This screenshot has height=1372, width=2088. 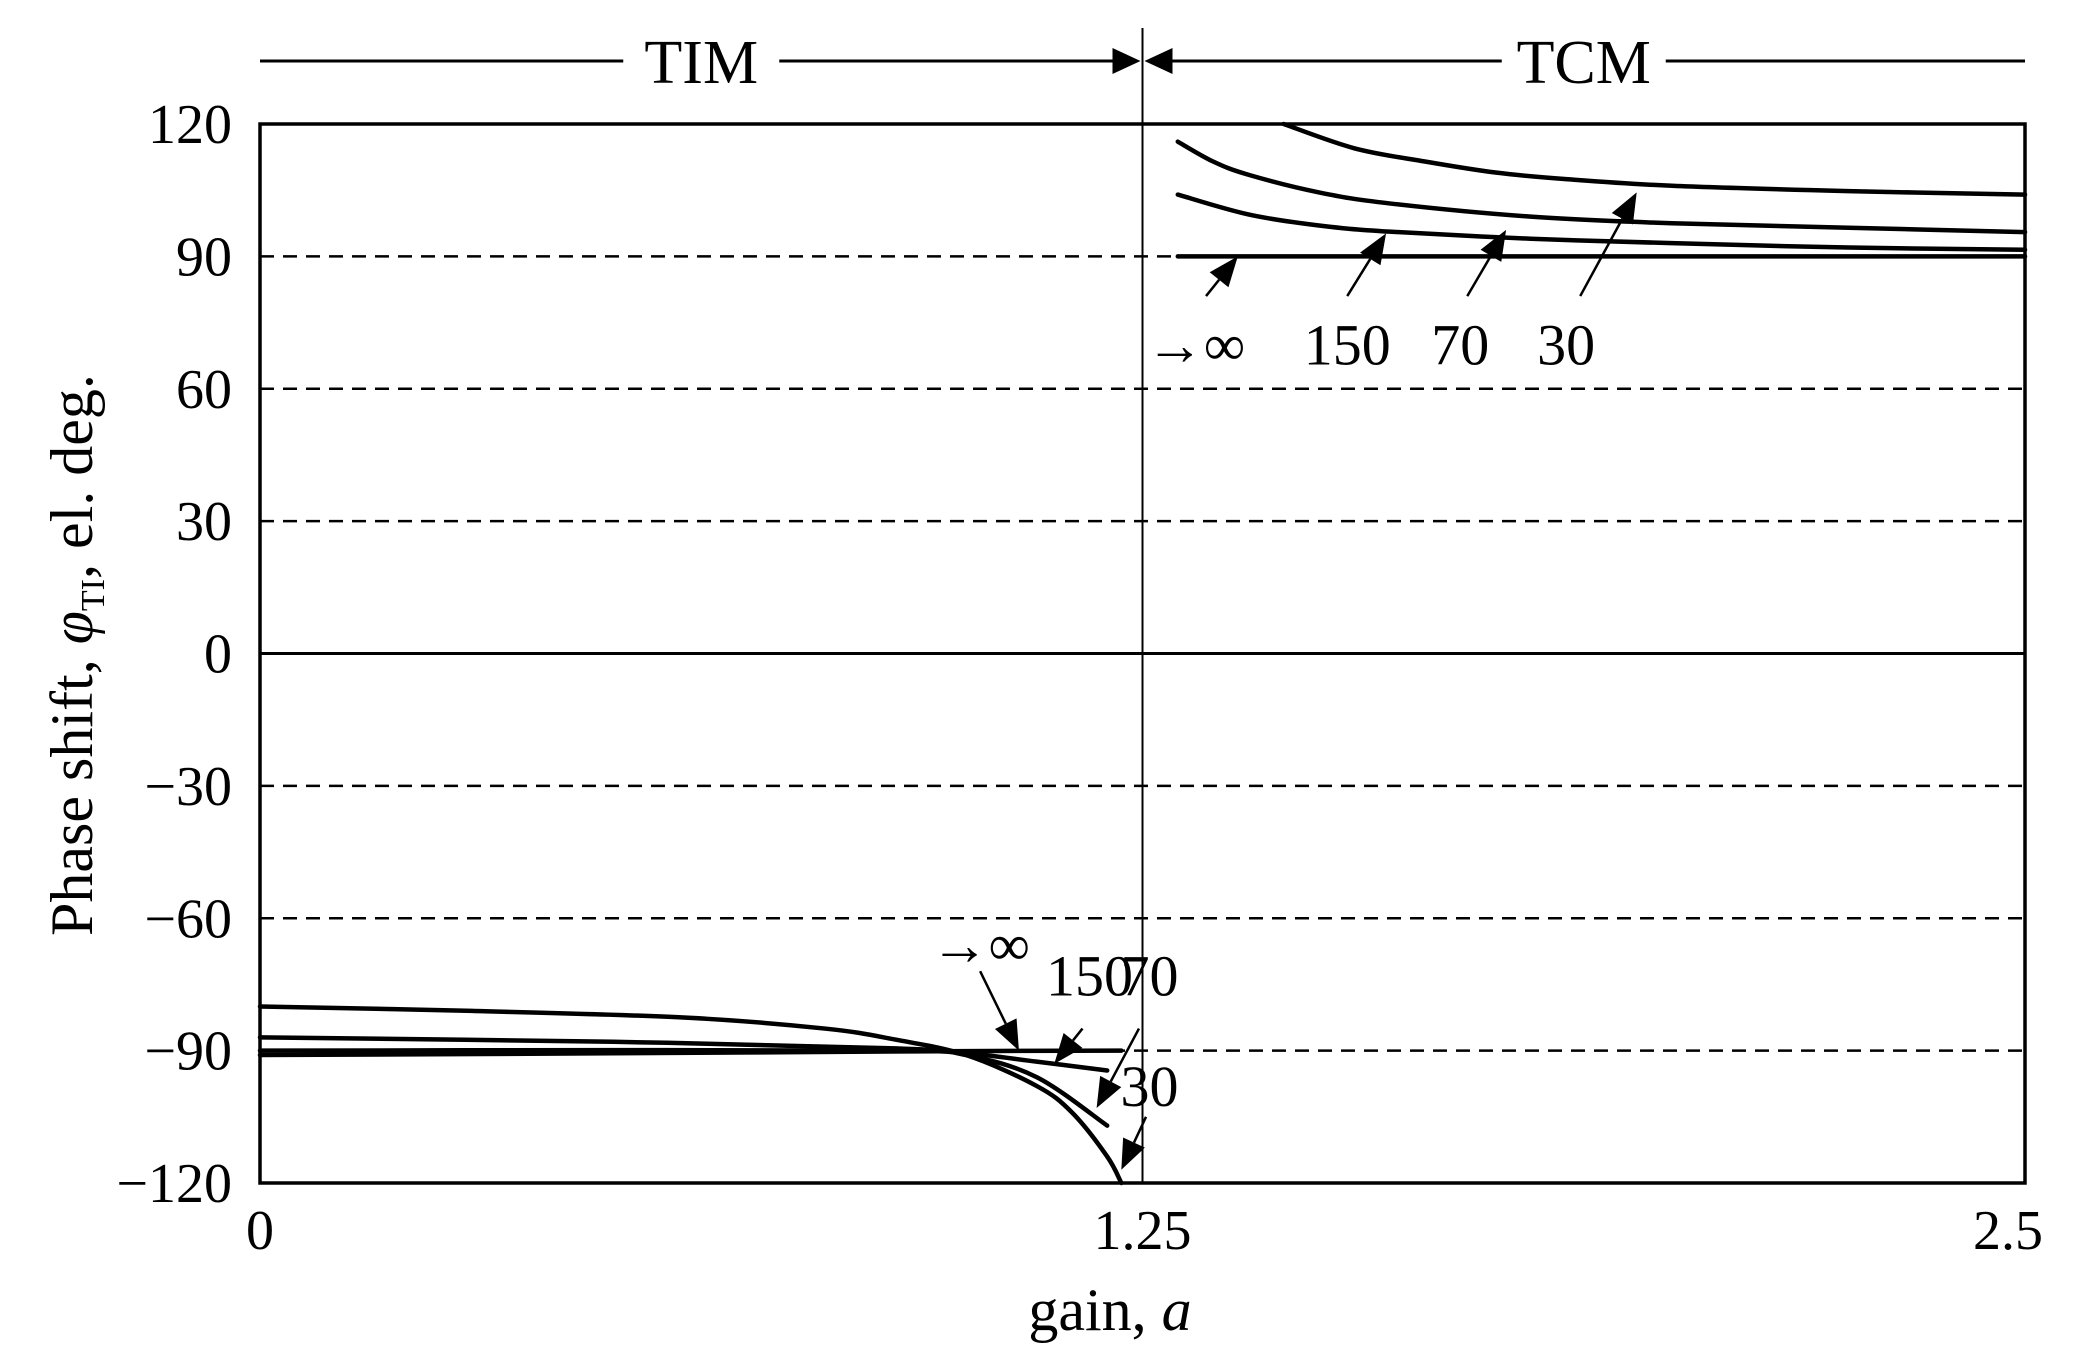 What do you see at coordinates (190, 125) in the screenshot?
I see `y-tick-label: 120` at bounding box center [190, 125].